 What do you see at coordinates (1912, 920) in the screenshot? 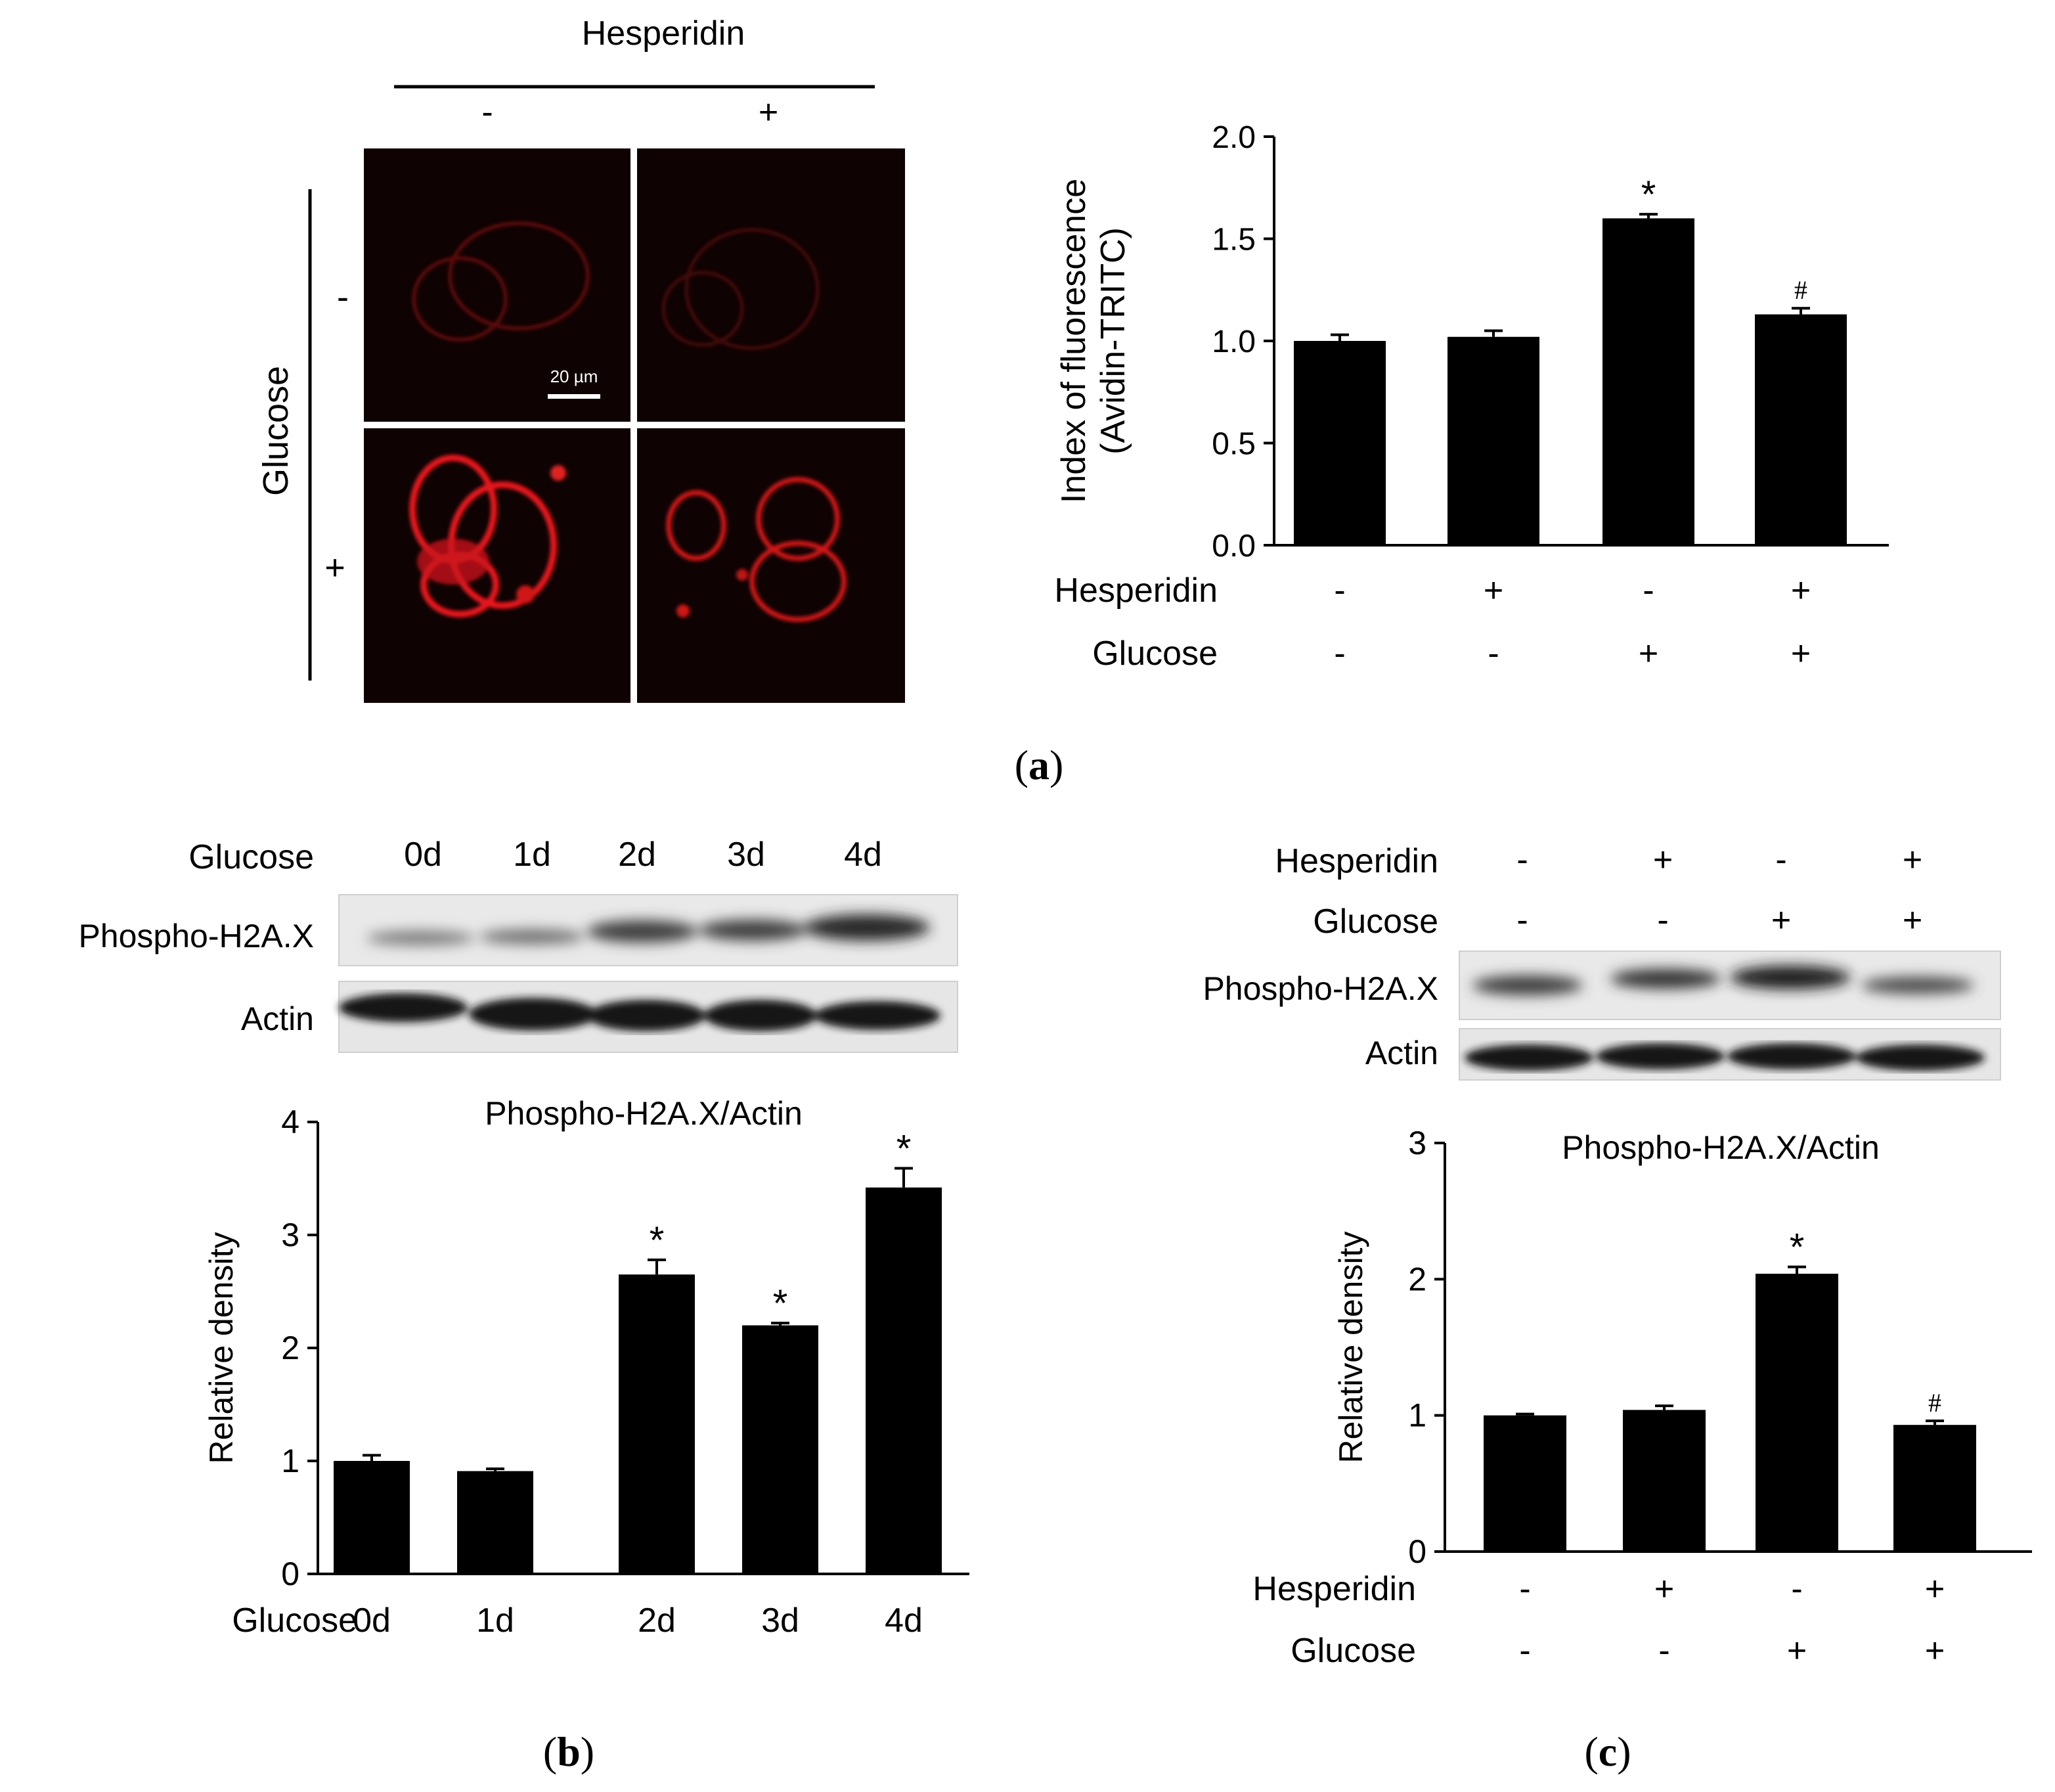
I see `blot-c-glu-sign-4: +` at bounding box center [1912, 920].